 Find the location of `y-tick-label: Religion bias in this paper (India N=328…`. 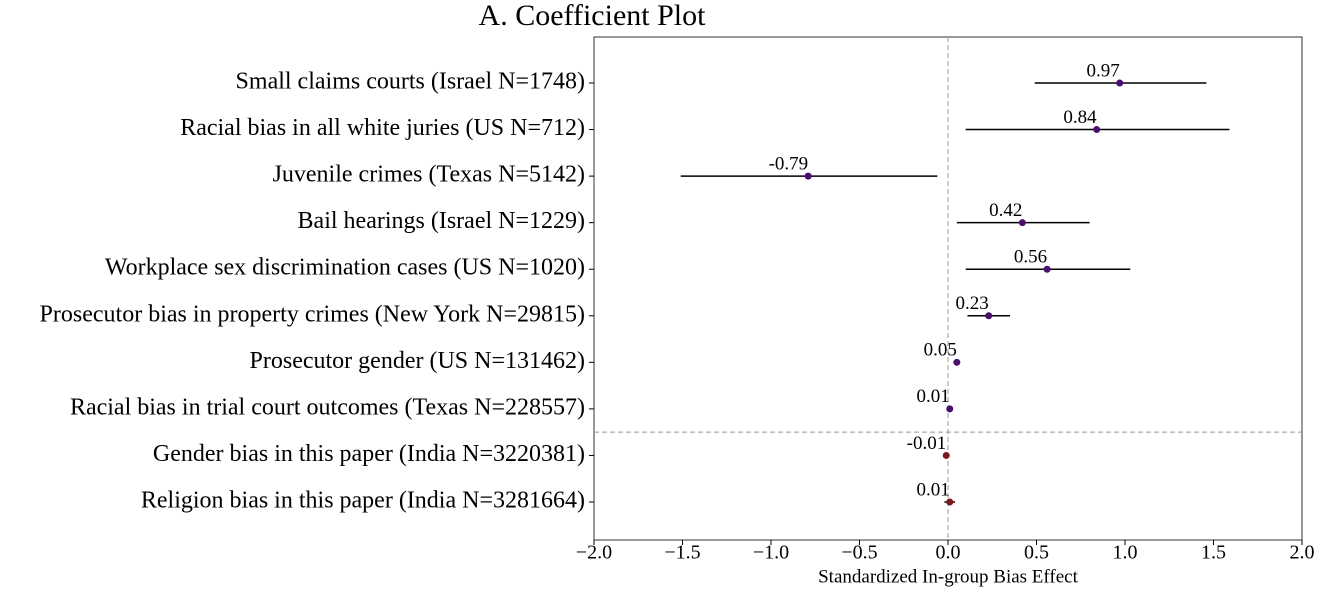

y-tick-label: Religion bias in this paper (India N=328… is located at coordinates (363, 501).